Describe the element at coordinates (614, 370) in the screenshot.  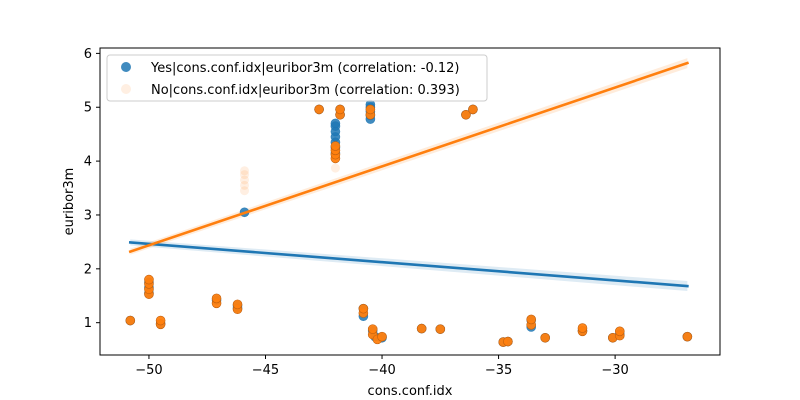
I see `x-tick-label: −30` at that location.